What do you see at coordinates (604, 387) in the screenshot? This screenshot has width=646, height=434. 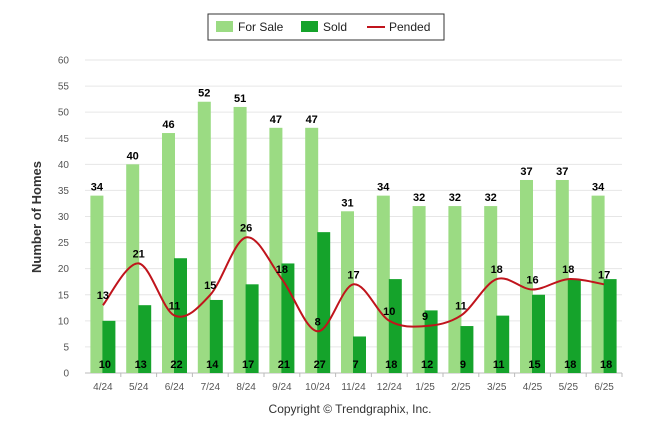 I see `x-tick-label: 6/25` at bounding box center [604, 387].